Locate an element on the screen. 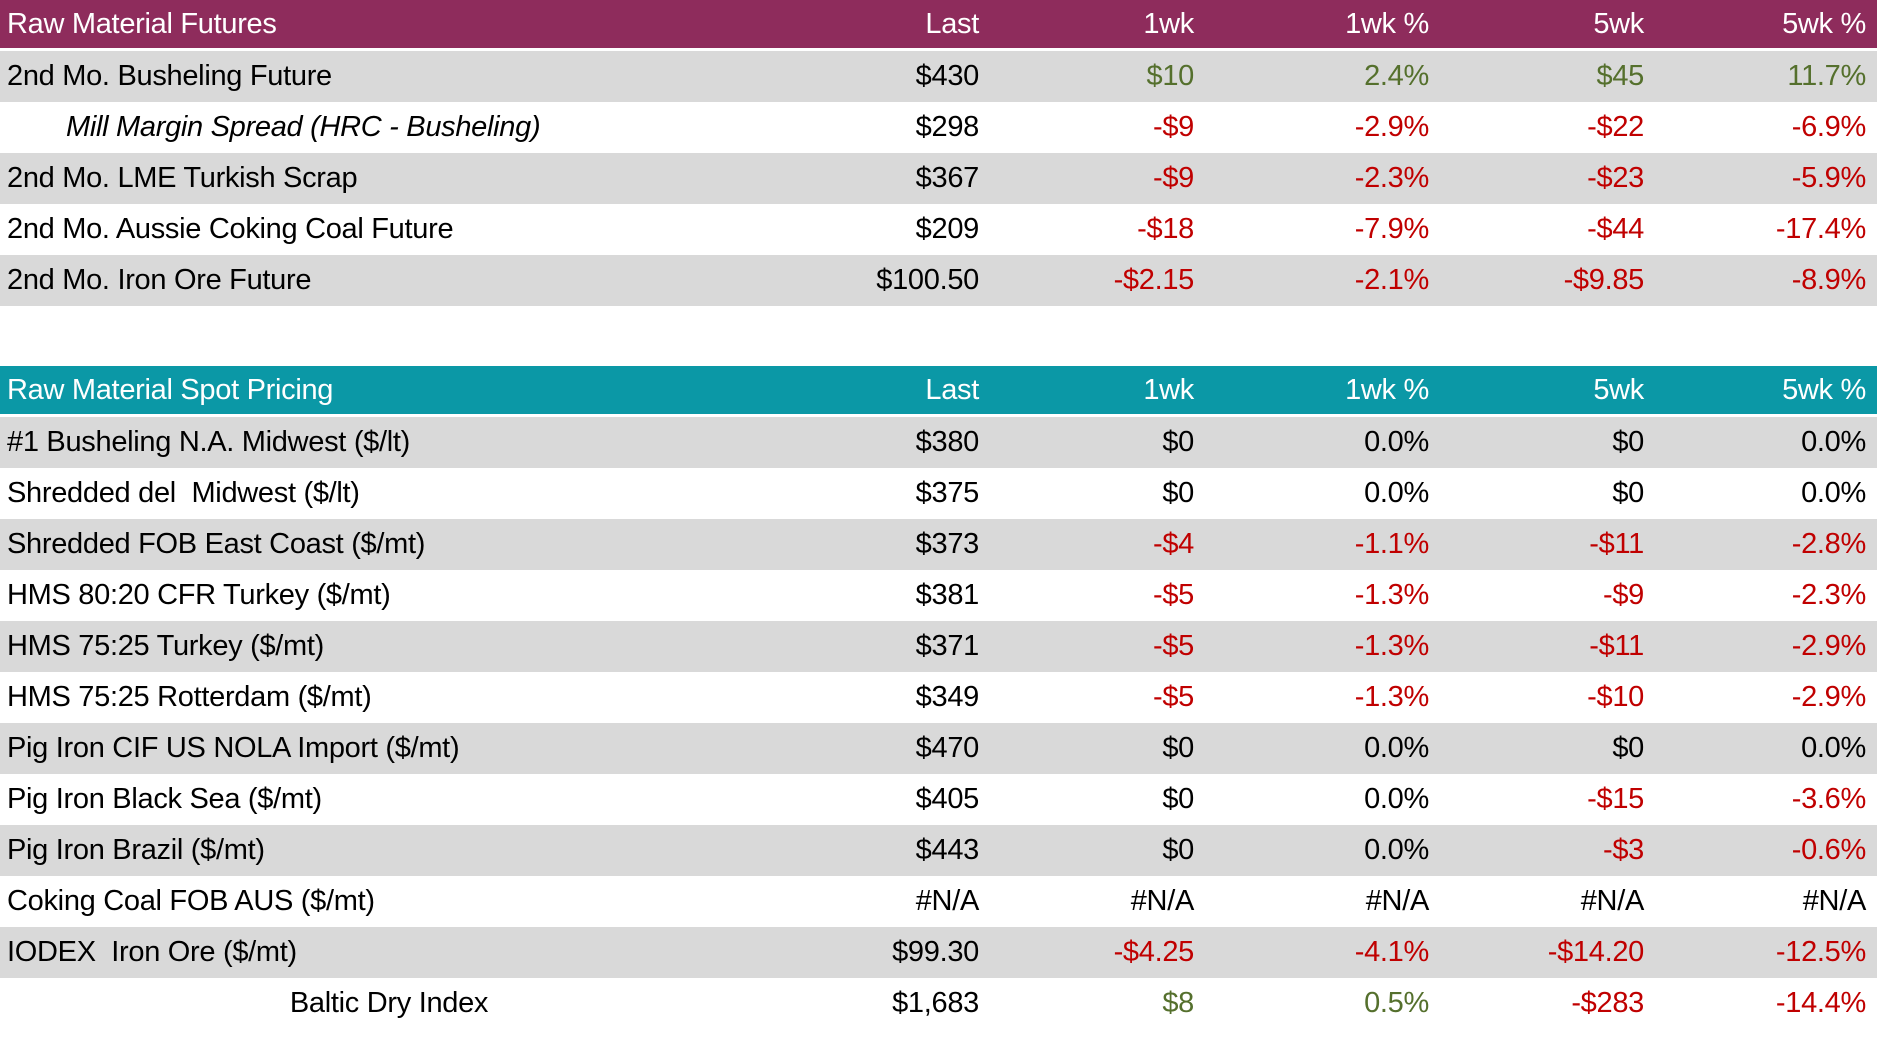 The height and width of the screenshot is (1041, 1877). cell-1wk: -$2.15 is located at coordinates (1154, 280).